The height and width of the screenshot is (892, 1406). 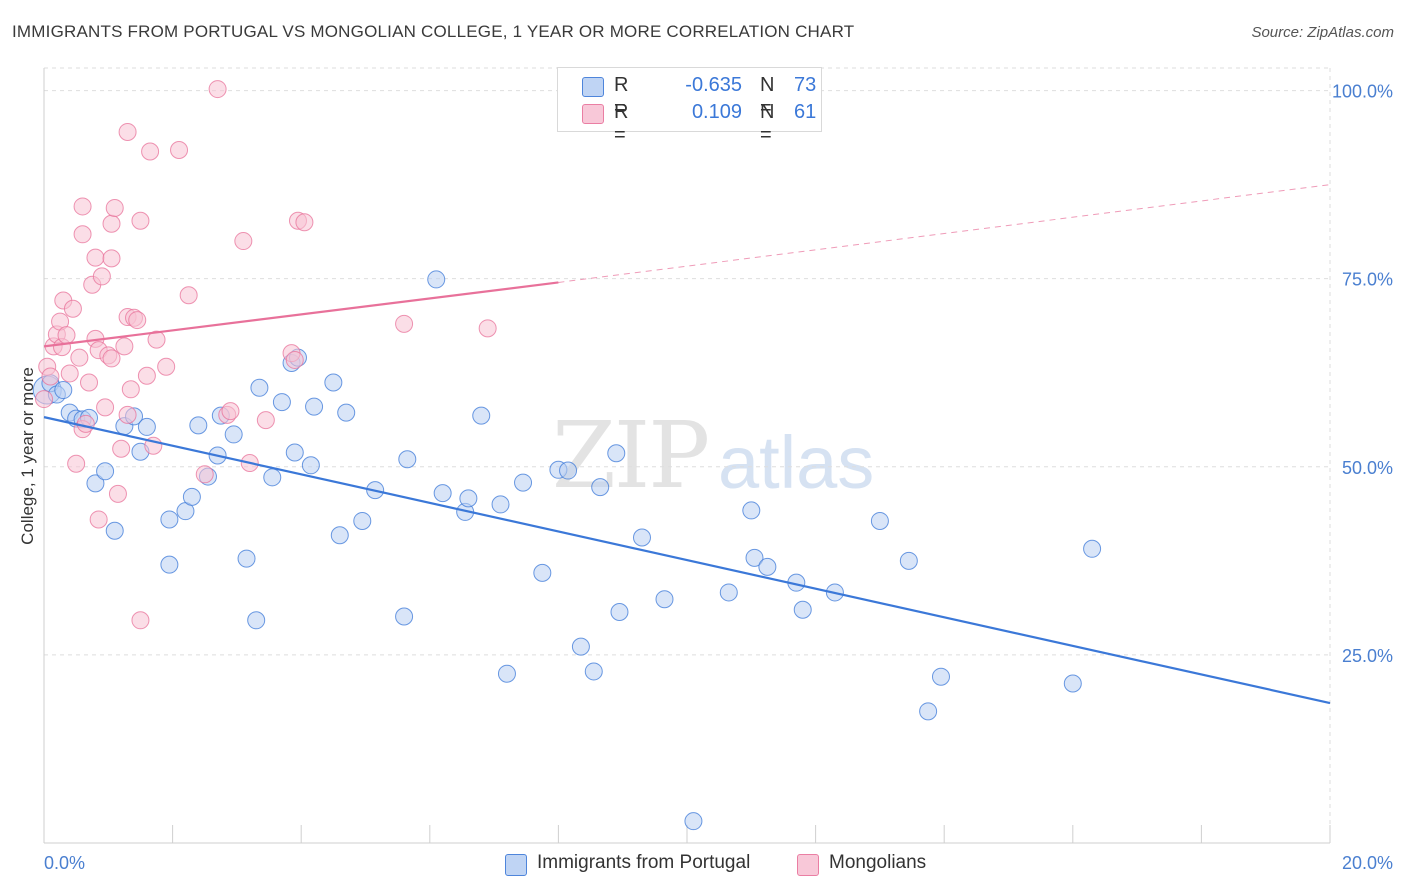 I want to click on legend-label-mongolians: Mongolians, so click(x=878, y=862).